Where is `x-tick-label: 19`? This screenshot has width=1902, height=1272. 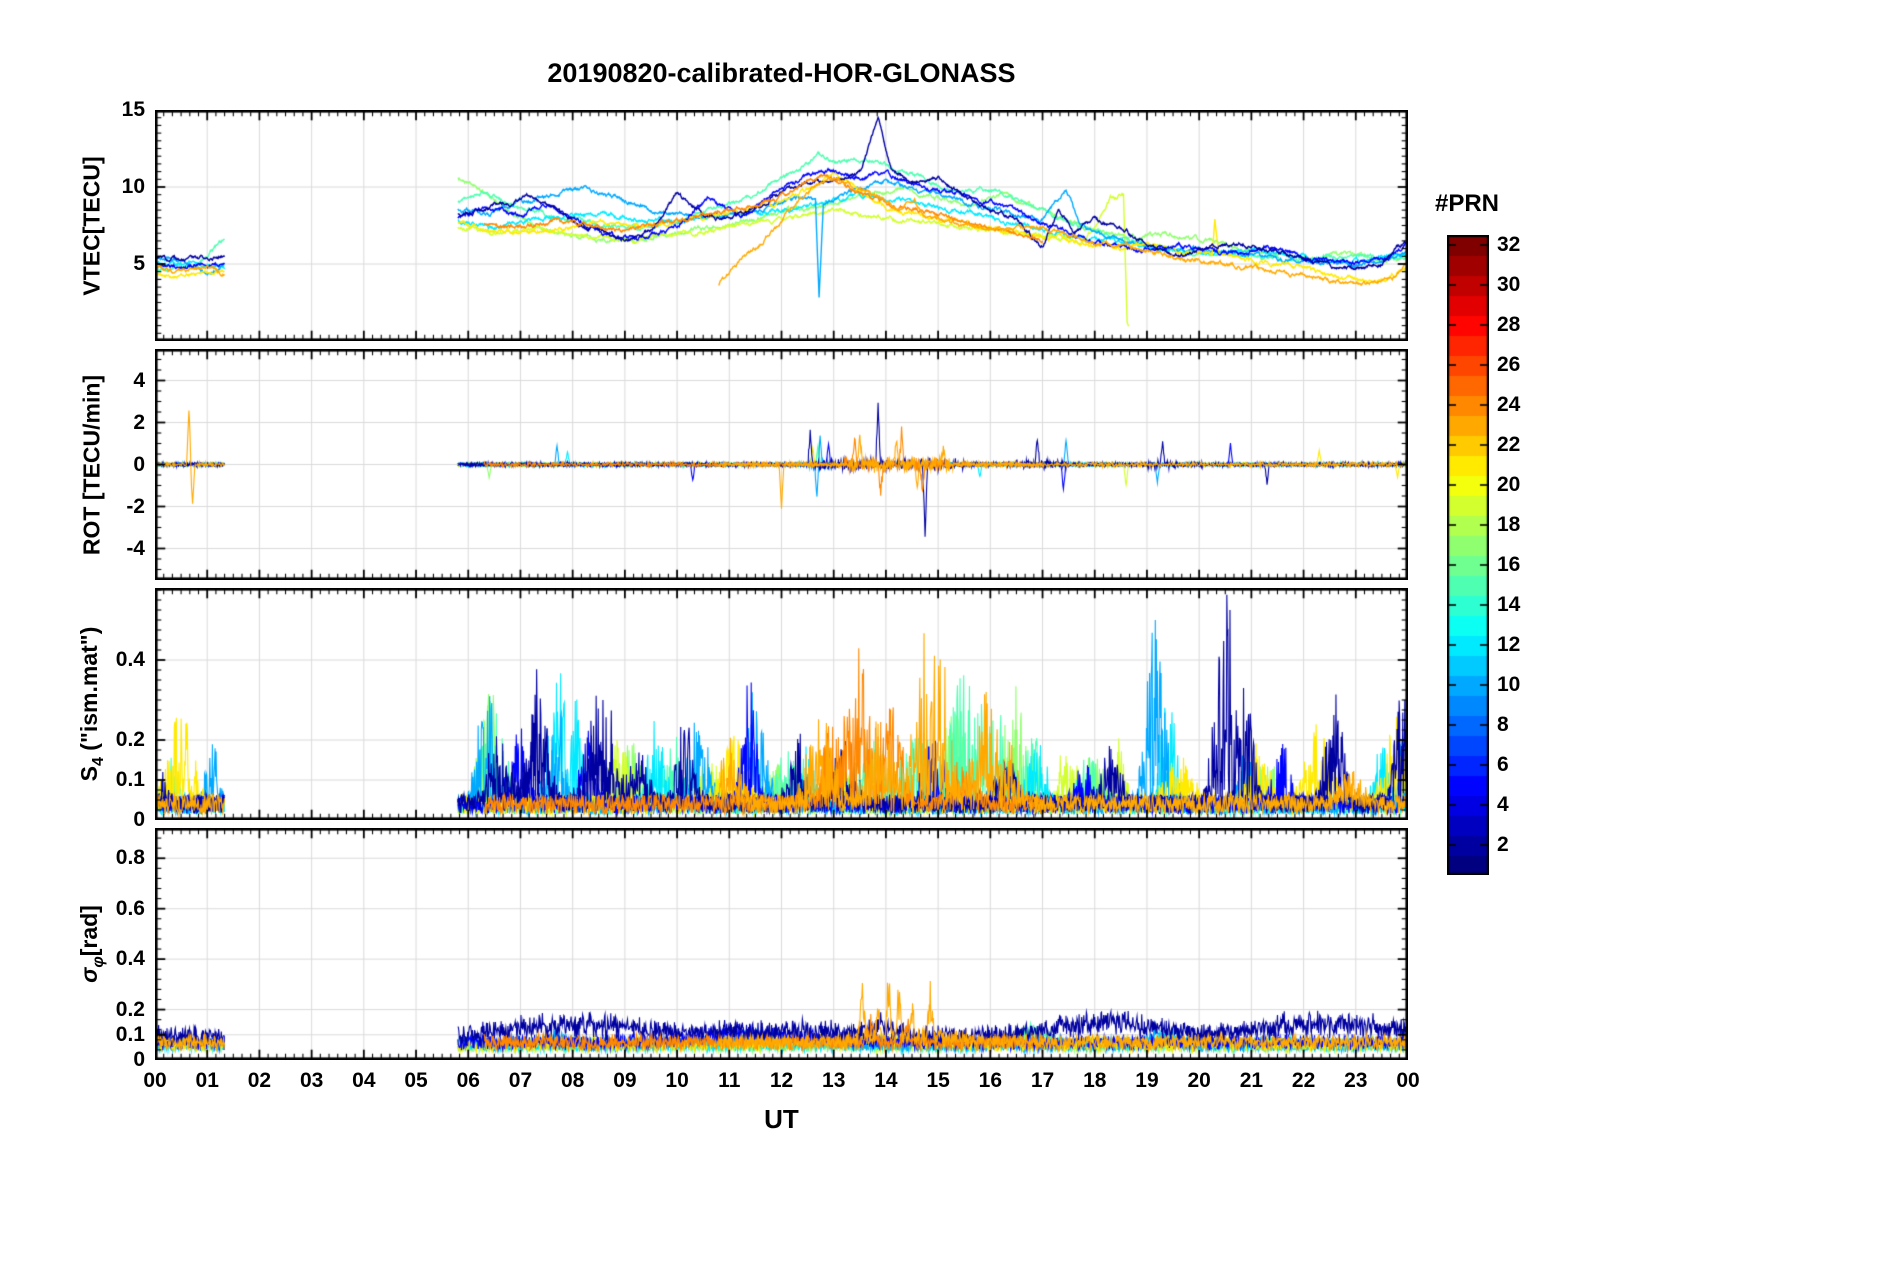
x-tick-label: 19 is located at coordinates (1147, 1080).